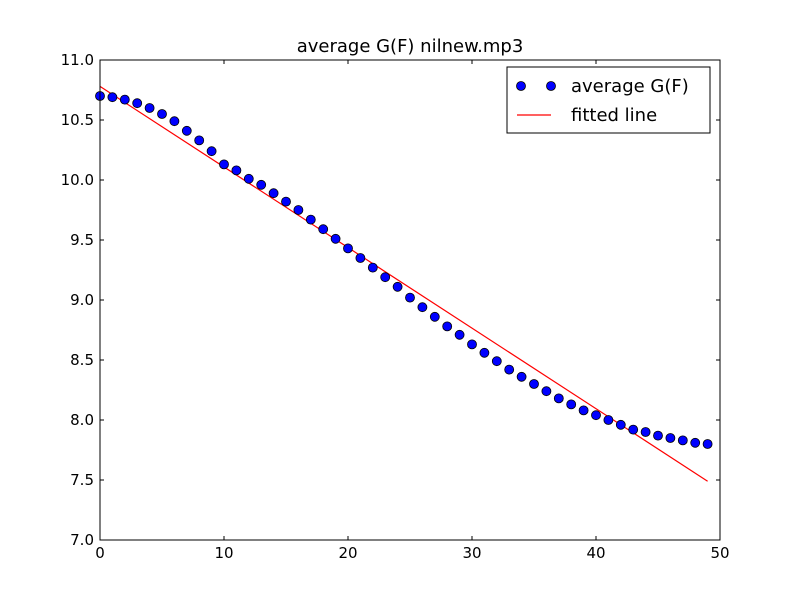 The width and height of the screenshot is (800, 600). What do you see at coordinates (551, 86) in the screenshot?
I see `legend-marker-right` at bounding box center [551, 86].